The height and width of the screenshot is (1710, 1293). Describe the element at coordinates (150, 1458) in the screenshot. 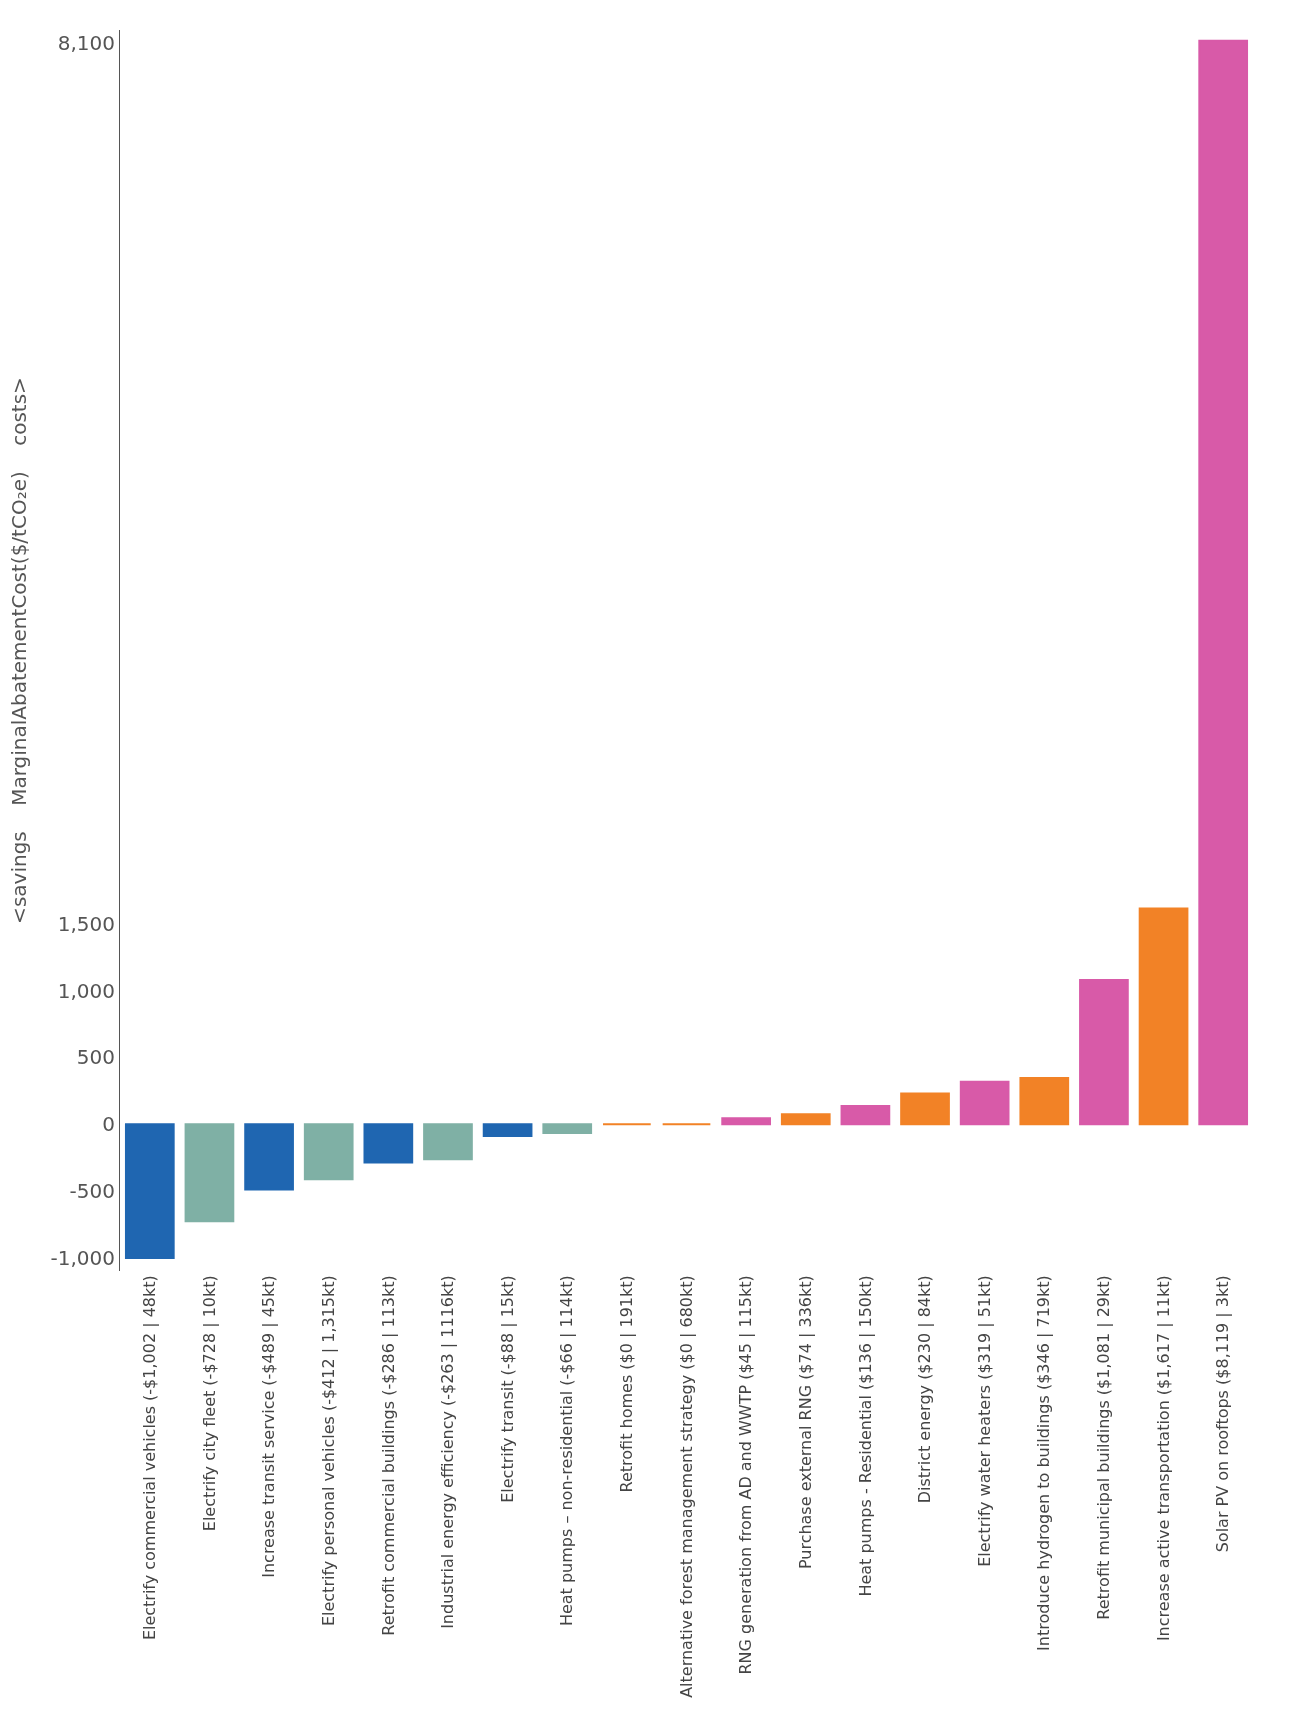

I see `x-tick-label: Electrify commercial vehicles (-$1,002 | 48kt)` at that location.